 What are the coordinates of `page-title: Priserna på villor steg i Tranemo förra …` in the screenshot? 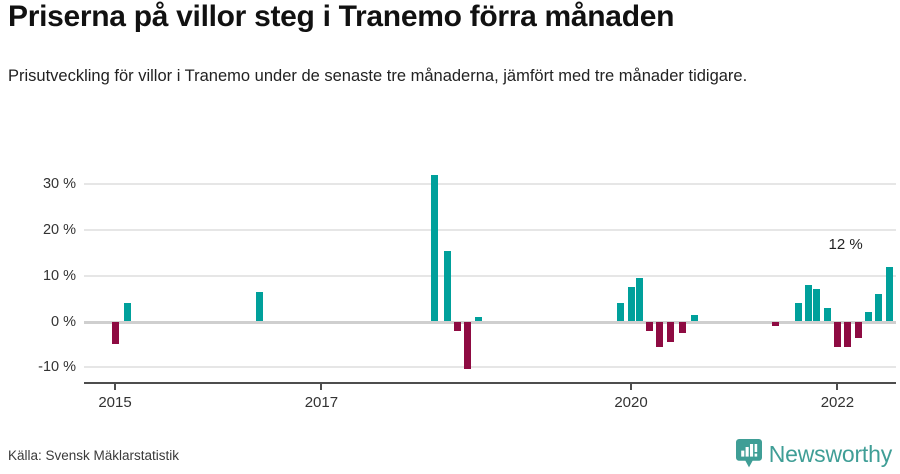 It's located at (341, 16).